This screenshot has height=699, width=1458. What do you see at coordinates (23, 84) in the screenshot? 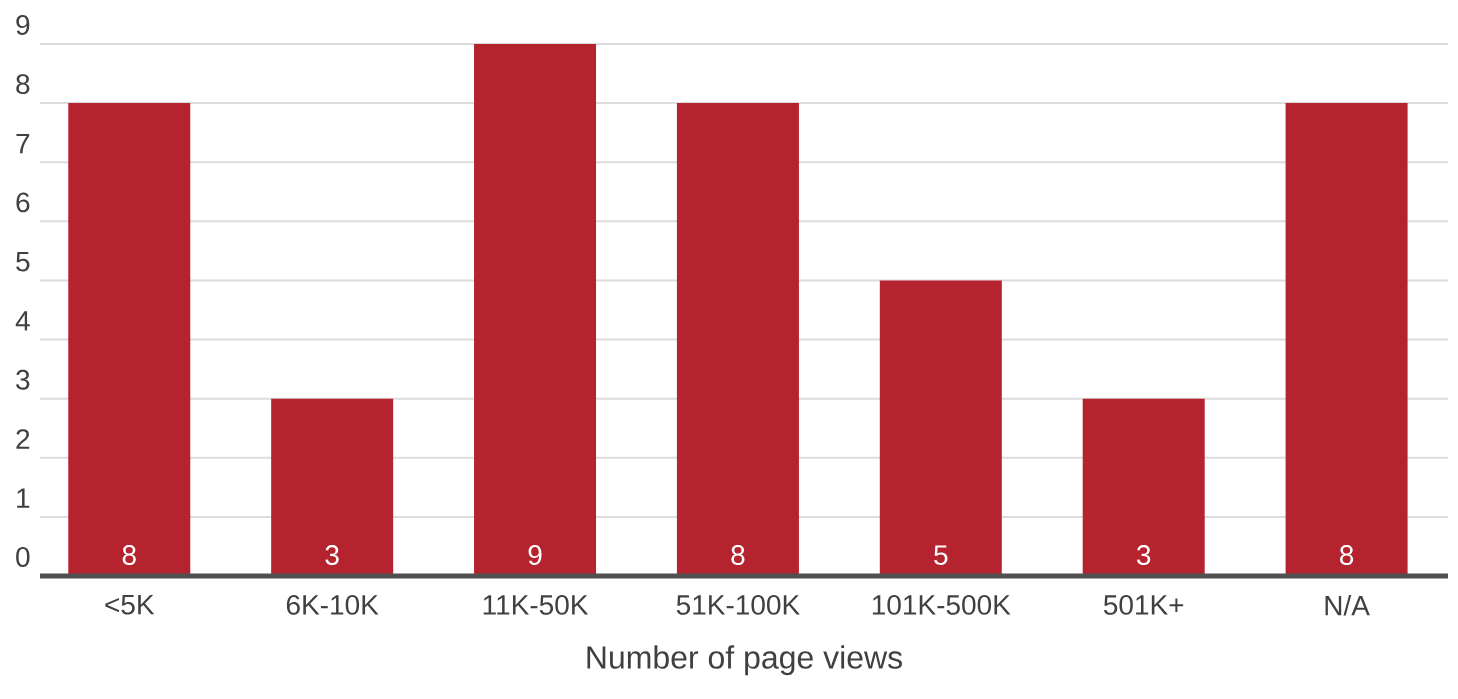
I see `y-tick-label: 8` at bounding box center [23, 84].